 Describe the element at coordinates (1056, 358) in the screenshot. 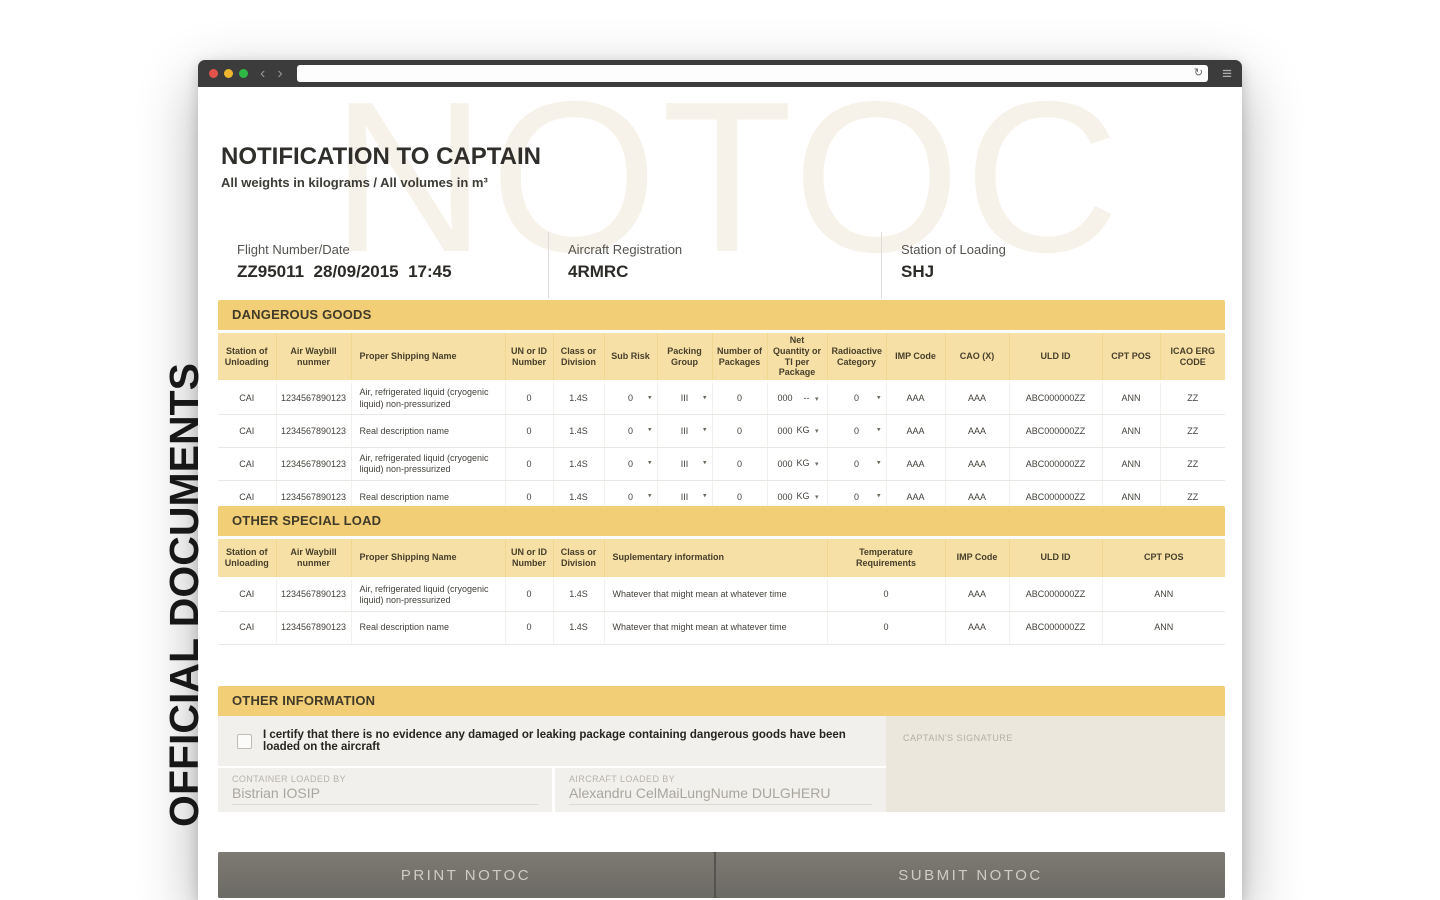

I see `column-header: ULD ID` at that location.